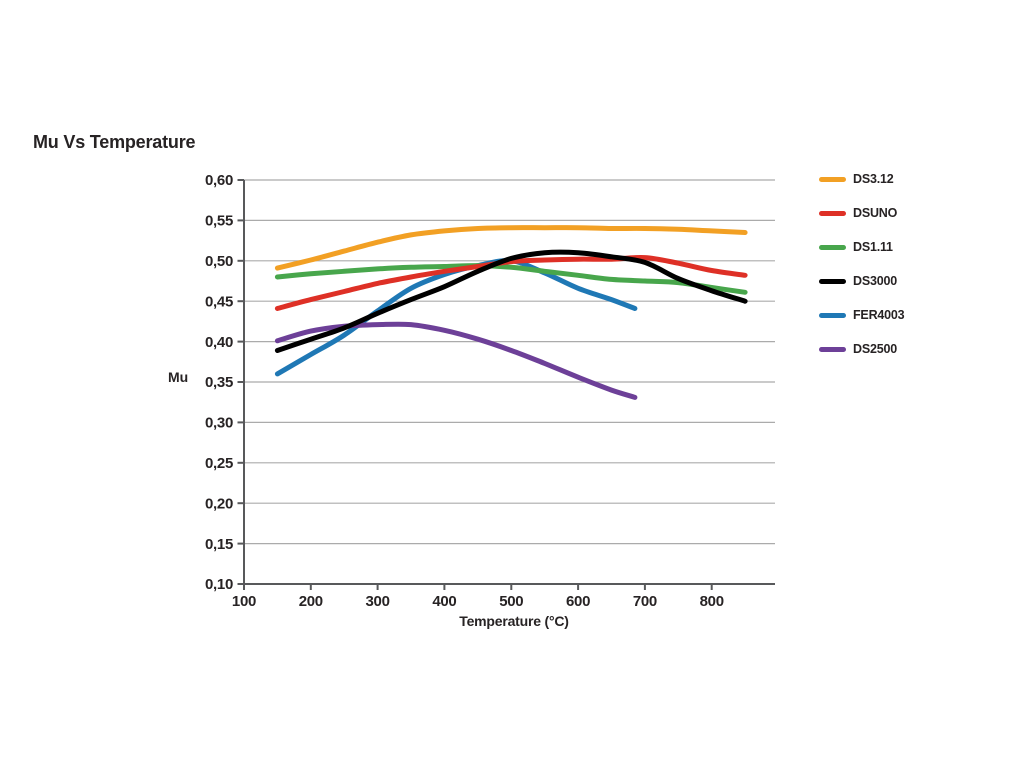  What do you see at coordinates (514, 621) in the screenshot?
I see `x-axis-title: Temperature (°C)` at bounding box center [514, 621].